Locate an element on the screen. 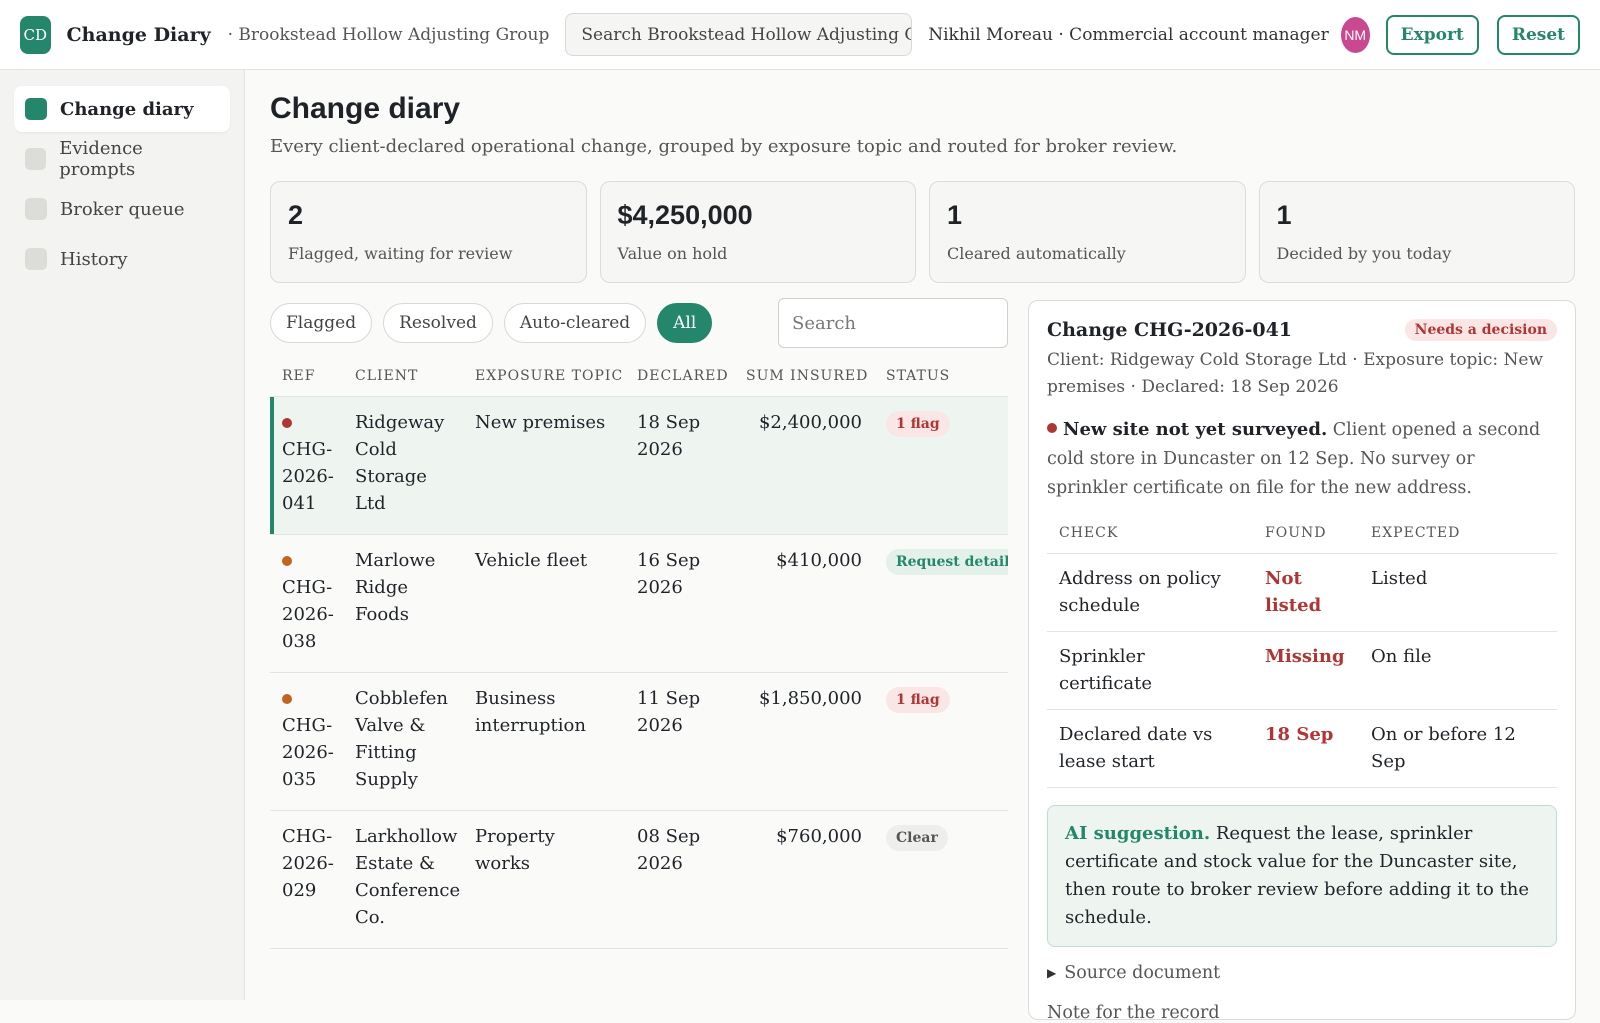  check-expected: Listed is located at coordinates (1458, 592).